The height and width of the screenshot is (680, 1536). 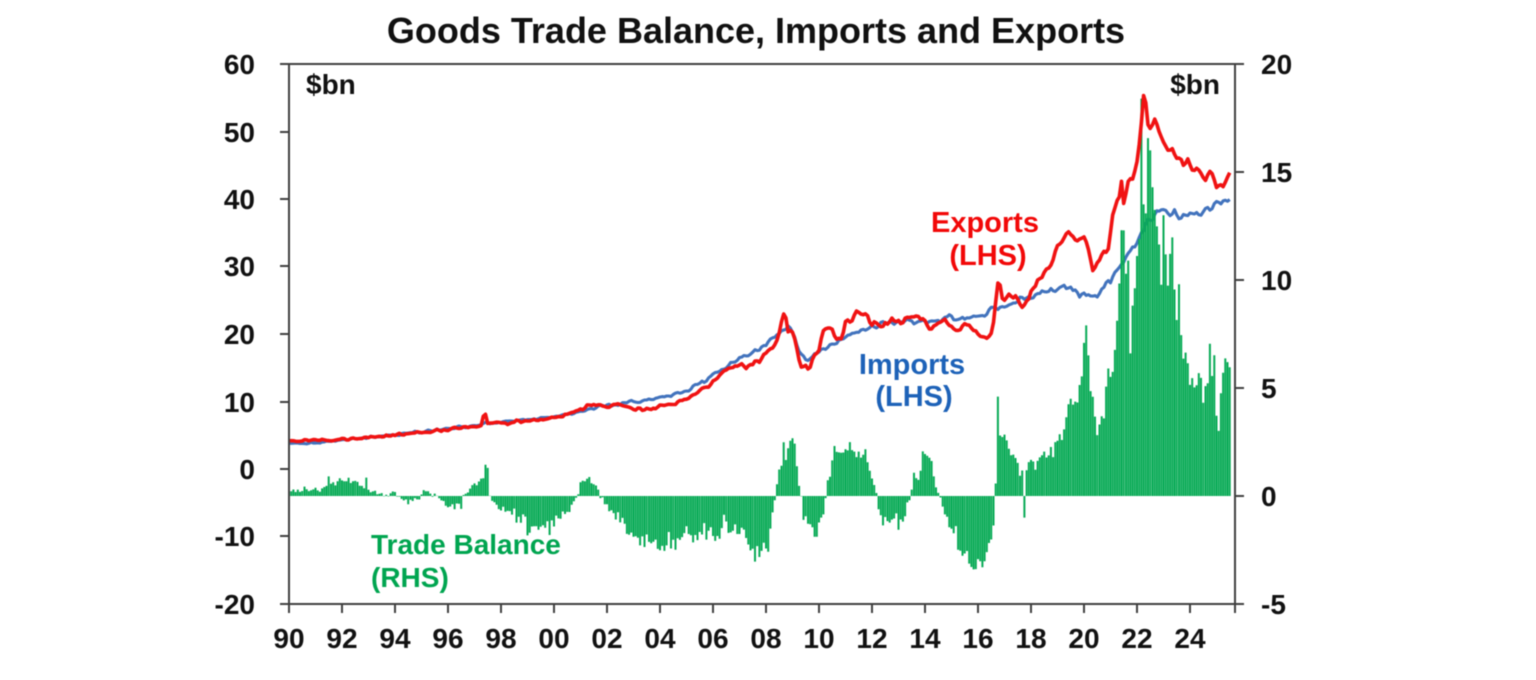 What do you see at coordinates (239, 132) in the screenshot?
I see `svg-text: 50` at bounding box center [239, 132].